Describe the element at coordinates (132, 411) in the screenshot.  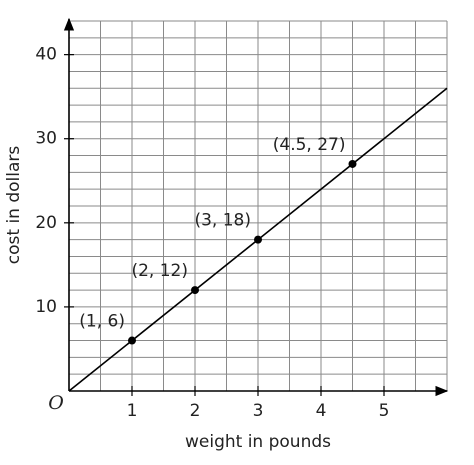
I see `x-tick-label: 1` at that location.